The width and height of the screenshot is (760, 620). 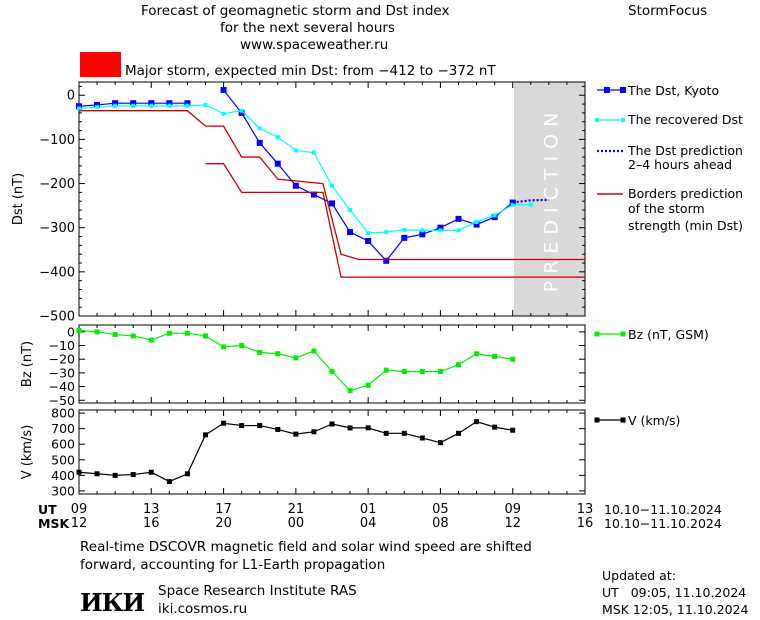 I want to click on y-tick-label: 300, so click(x=63, y=490).